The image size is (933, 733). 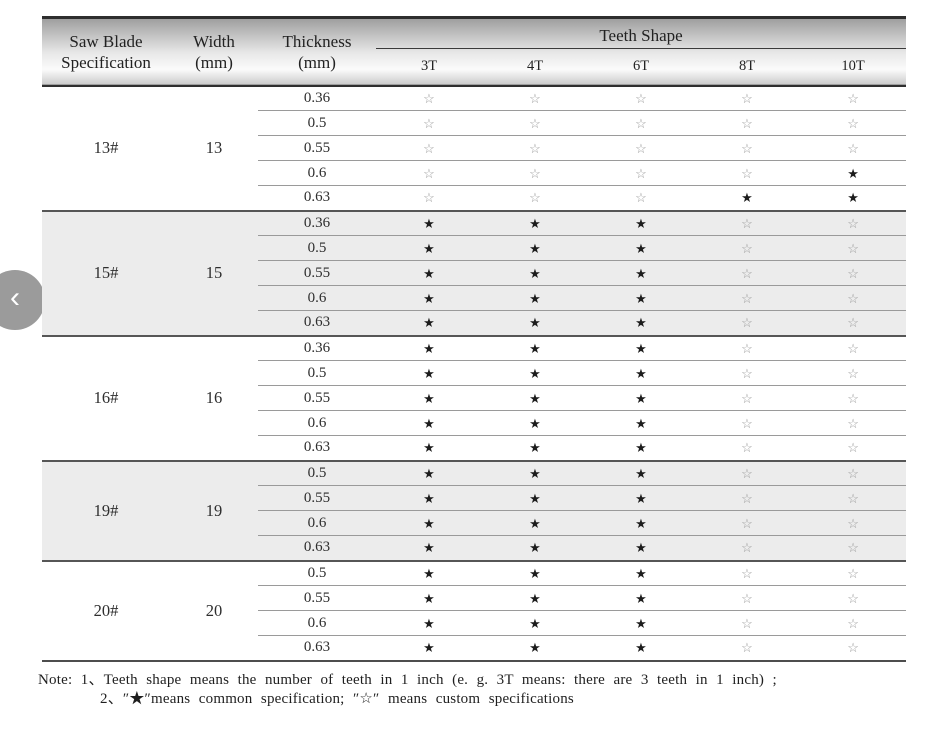 What do you see at coordinates (474, 598) in the screenshot?
I see `table-row: 0.55 ★ ★ ★ ☆ ☆` at bounding box center [474, 598].